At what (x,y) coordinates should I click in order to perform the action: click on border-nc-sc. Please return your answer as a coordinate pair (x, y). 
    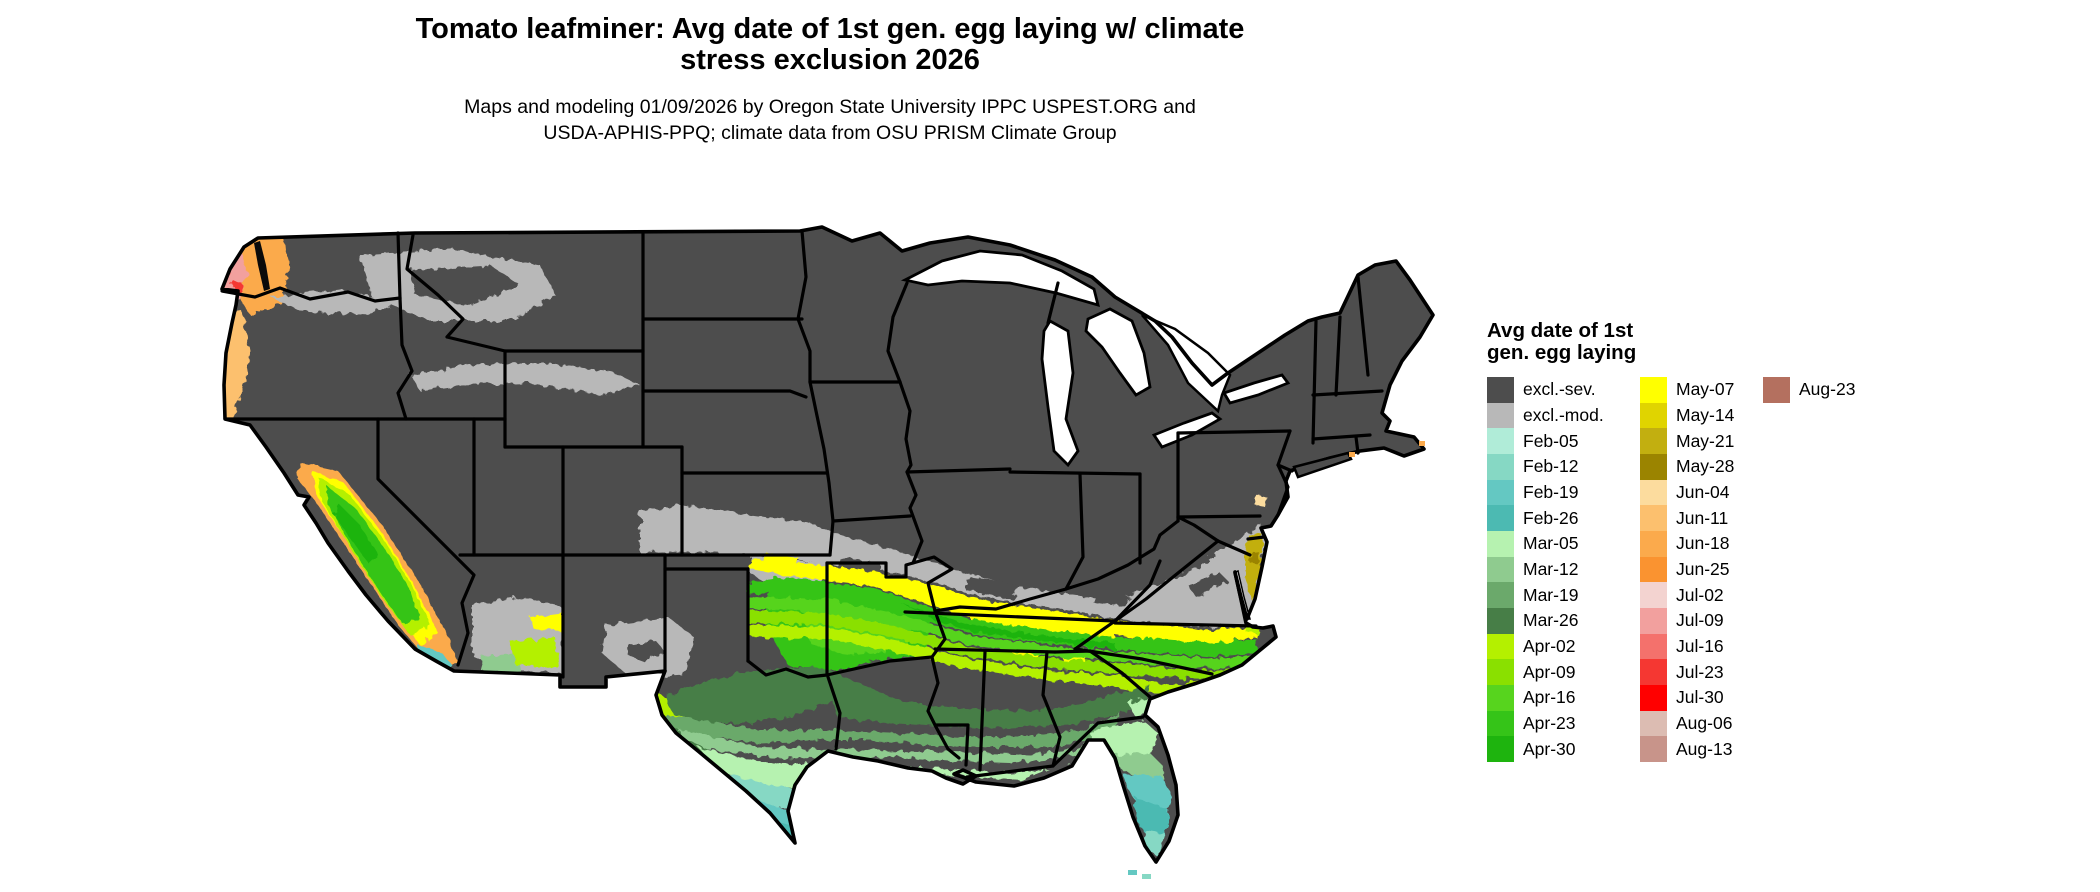
    Looking at the image, I should click on (1143, 661).